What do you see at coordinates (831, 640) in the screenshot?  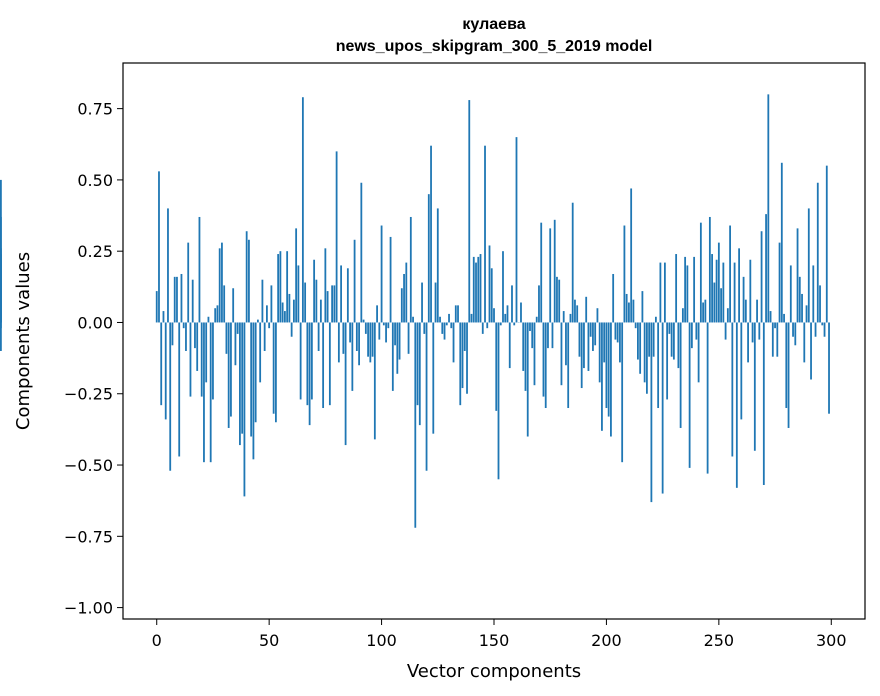 I see `x-tick-label: 300` at bounding box center [831, 640].